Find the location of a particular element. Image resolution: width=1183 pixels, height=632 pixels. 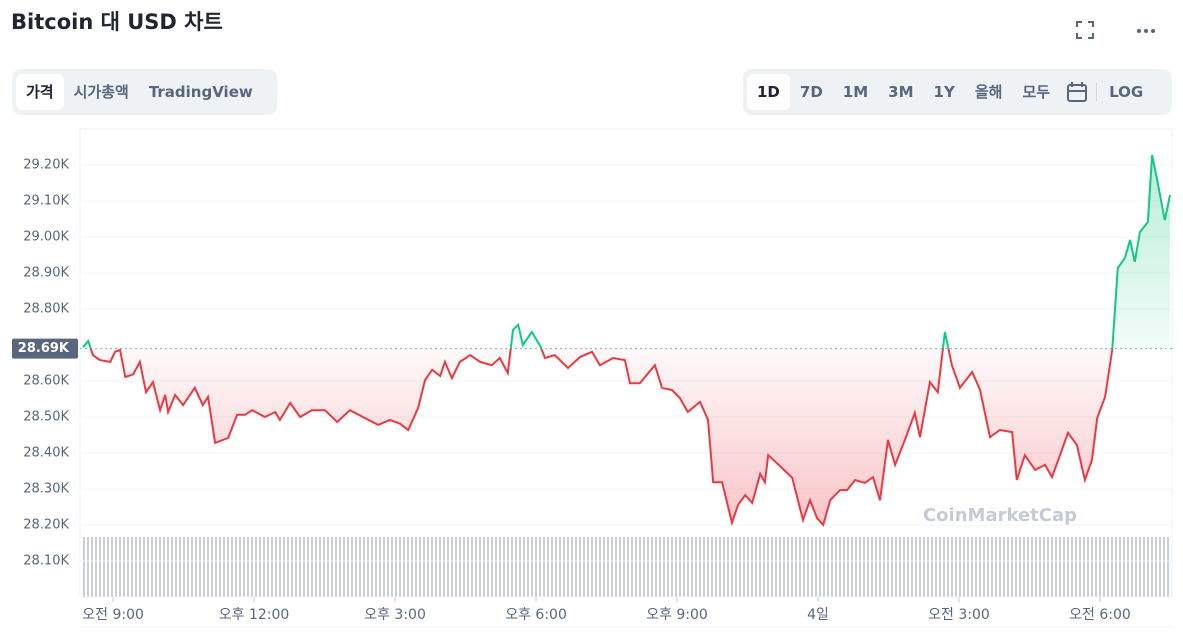

y-tick-label: 28.10K is located at coordinates (46, 561).